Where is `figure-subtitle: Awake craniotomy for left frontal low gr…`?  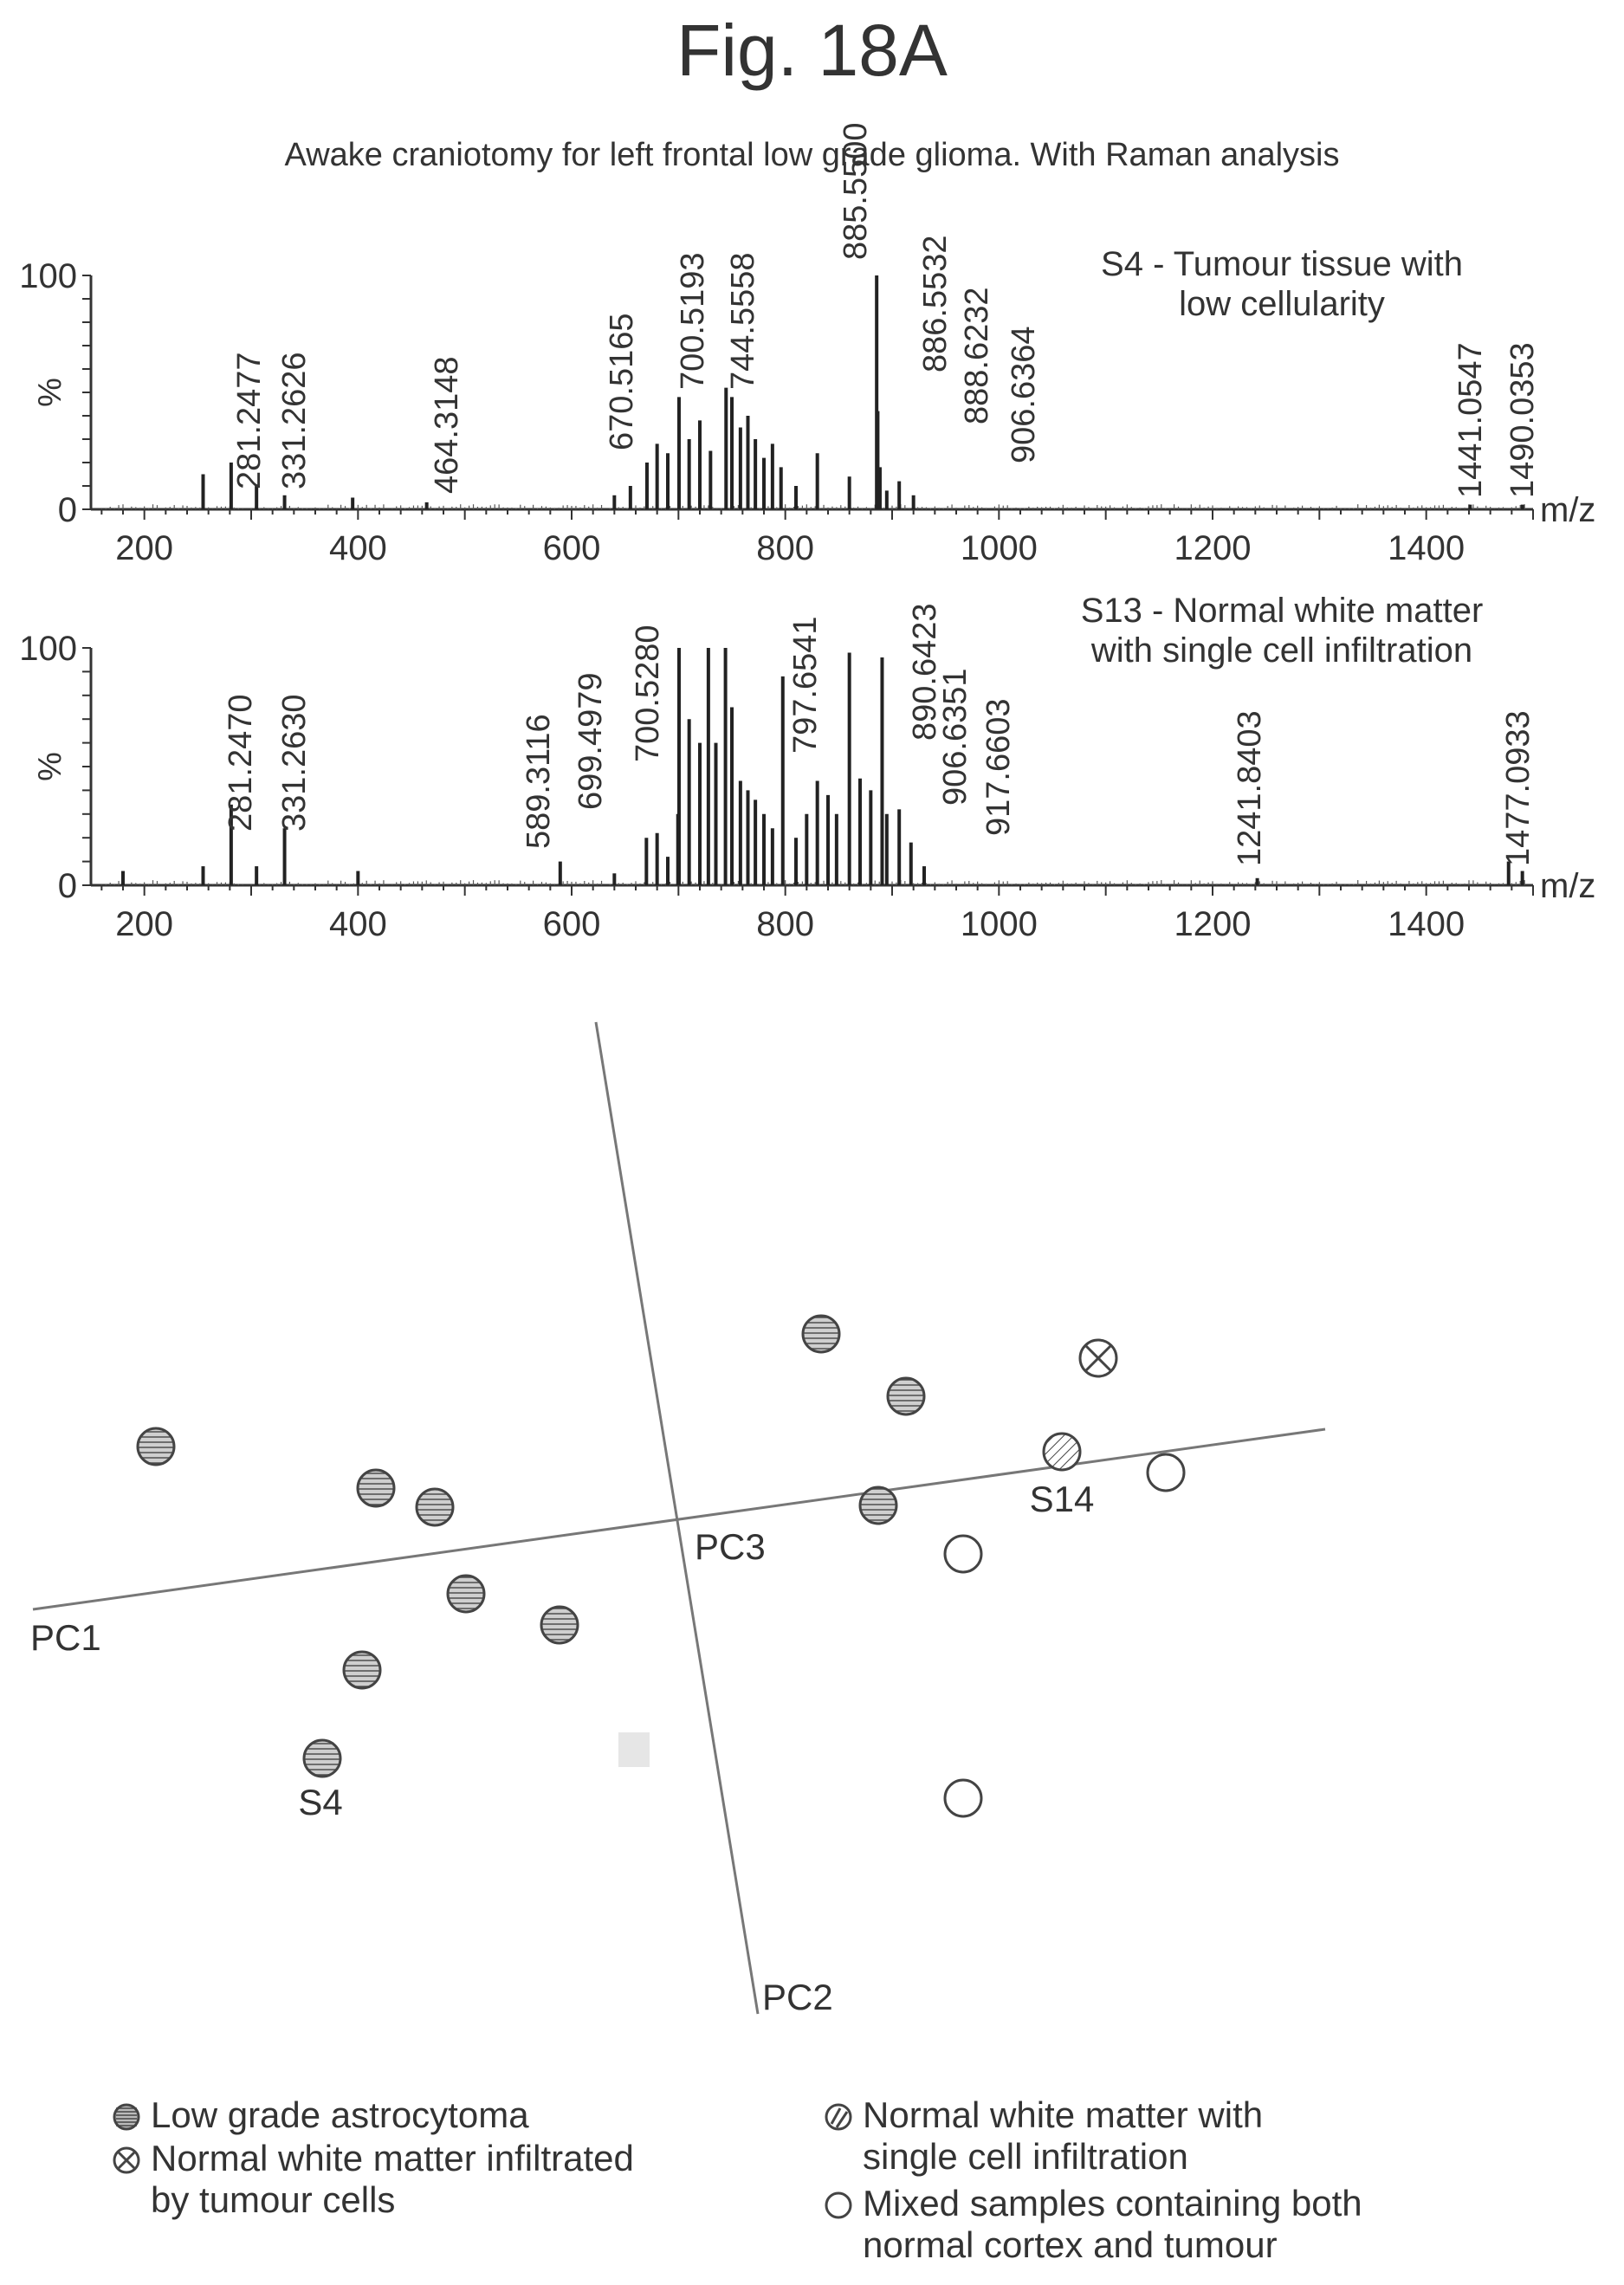 figure-subtitle: Awake craniotomy for left frontal low gr… is located at coordinates (812, 155).